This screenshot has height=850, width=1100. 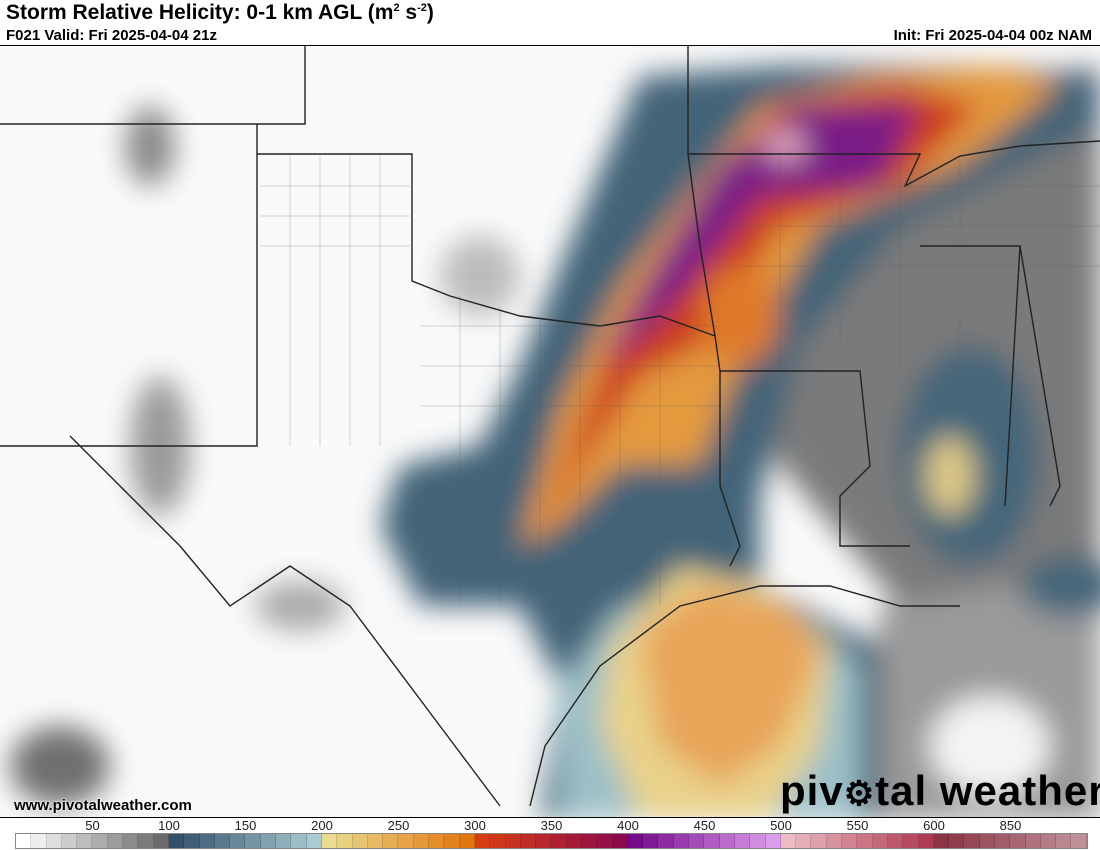 I want to click on title-sup: -2, so click(x=422, y=7).